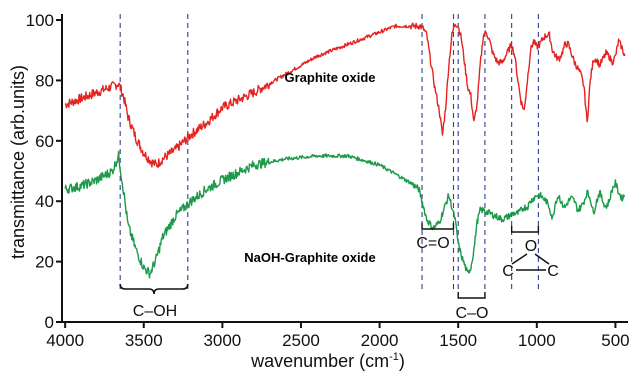 The image size is (633, 373). Describe the element at coordinates (525, 229) in the screenshot. I see `bracket-epoxide` at that location.